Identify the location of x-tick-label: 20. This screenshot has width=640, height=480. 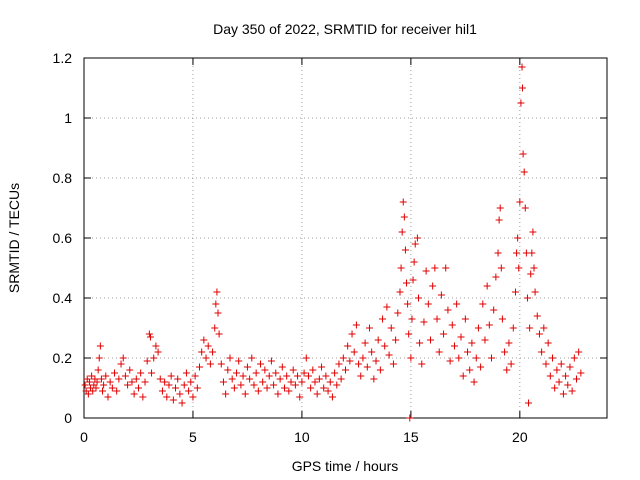
(520, 437).